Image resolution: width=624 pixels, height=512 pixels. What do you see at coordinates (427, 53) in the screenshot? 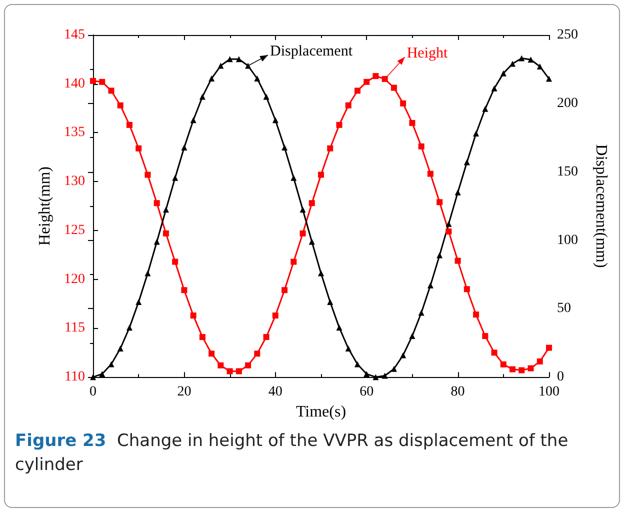
I see `legend-label: Height` at bounding box center [427, 53].